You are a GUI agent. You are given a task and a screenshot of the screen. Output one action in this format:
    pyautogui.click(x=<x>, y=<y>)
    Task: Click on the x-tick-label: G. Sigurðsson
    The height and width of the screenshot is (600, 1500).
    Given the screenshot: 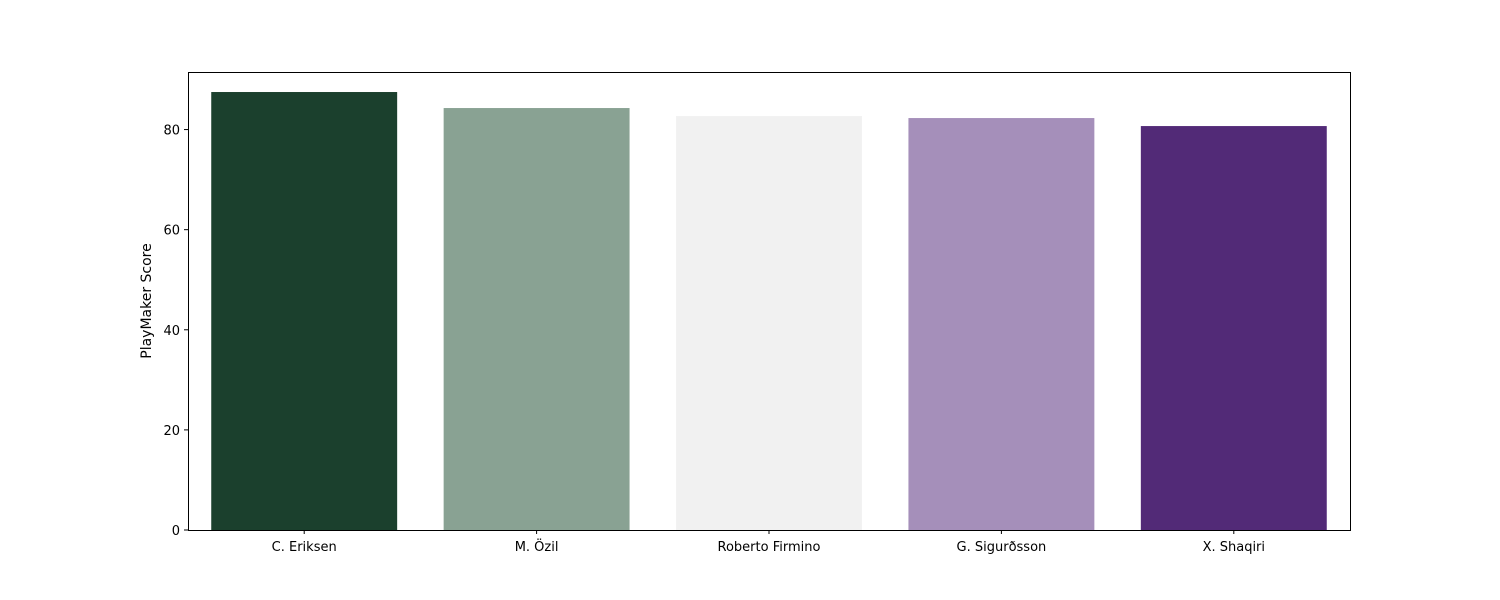 What is the action you would take?
    pyautogui.click(x=1002, y=547)
    